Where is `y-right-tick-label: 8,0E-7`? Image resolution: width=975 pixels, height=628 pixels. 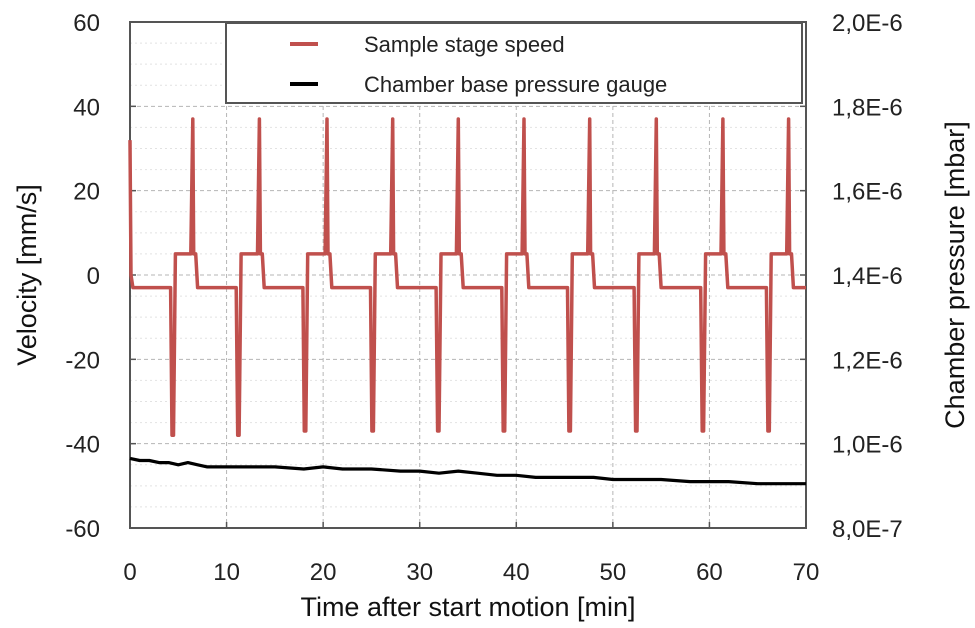
y-right-tick-label: 8,0E-7 is located at coordinates (867, 529).